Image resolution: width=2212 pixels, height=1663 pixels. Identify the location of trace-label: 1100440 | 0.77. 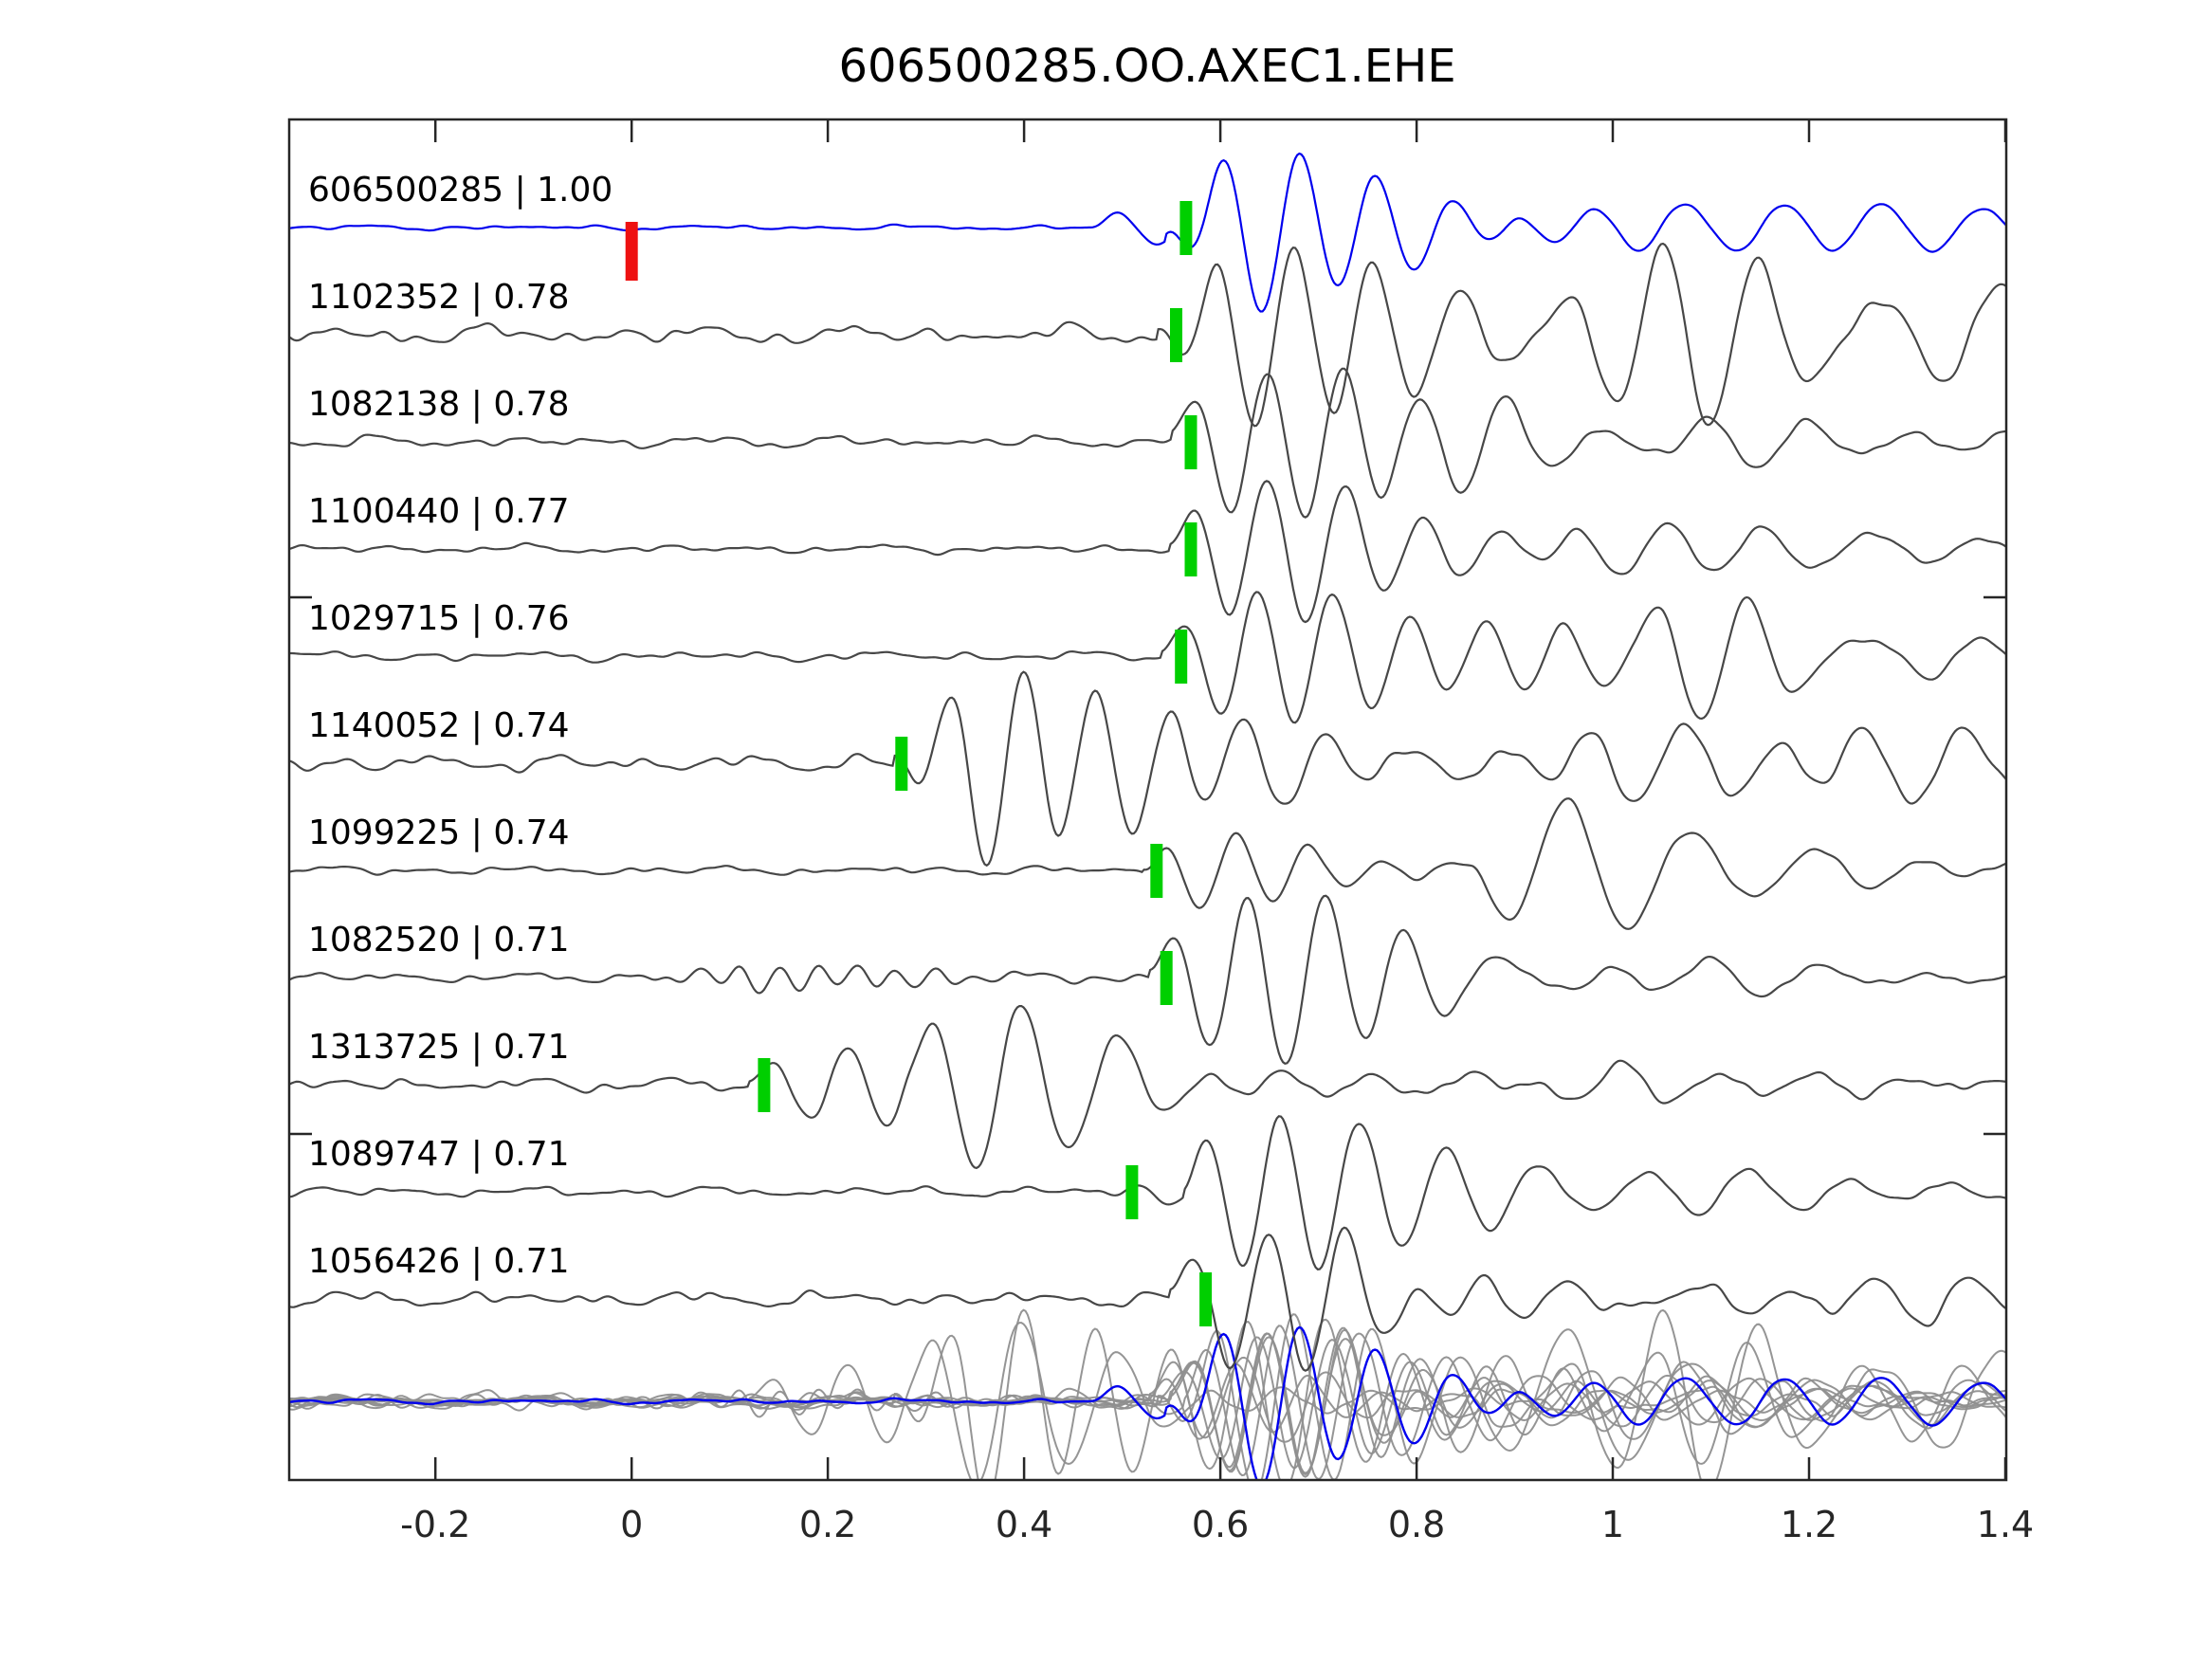
(439, 512).